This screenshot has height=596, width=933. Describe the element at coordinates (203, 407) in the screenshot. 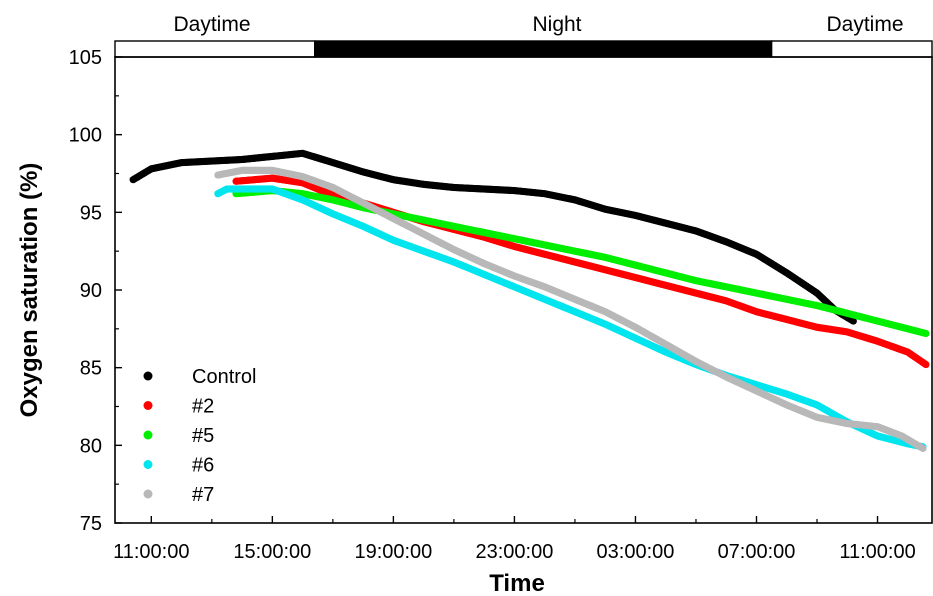

I see `legend-label: #2` at that location.